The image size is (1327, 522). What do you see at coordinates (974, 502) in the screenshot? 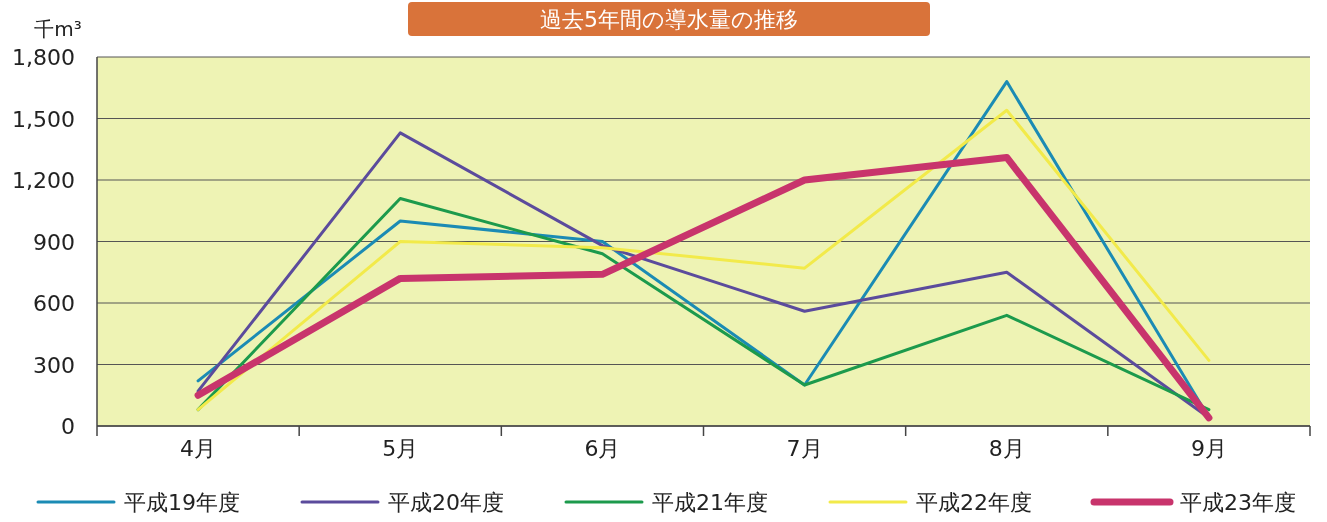
I see `legend-label: 平成22年度` at bounding box center [974, 502].